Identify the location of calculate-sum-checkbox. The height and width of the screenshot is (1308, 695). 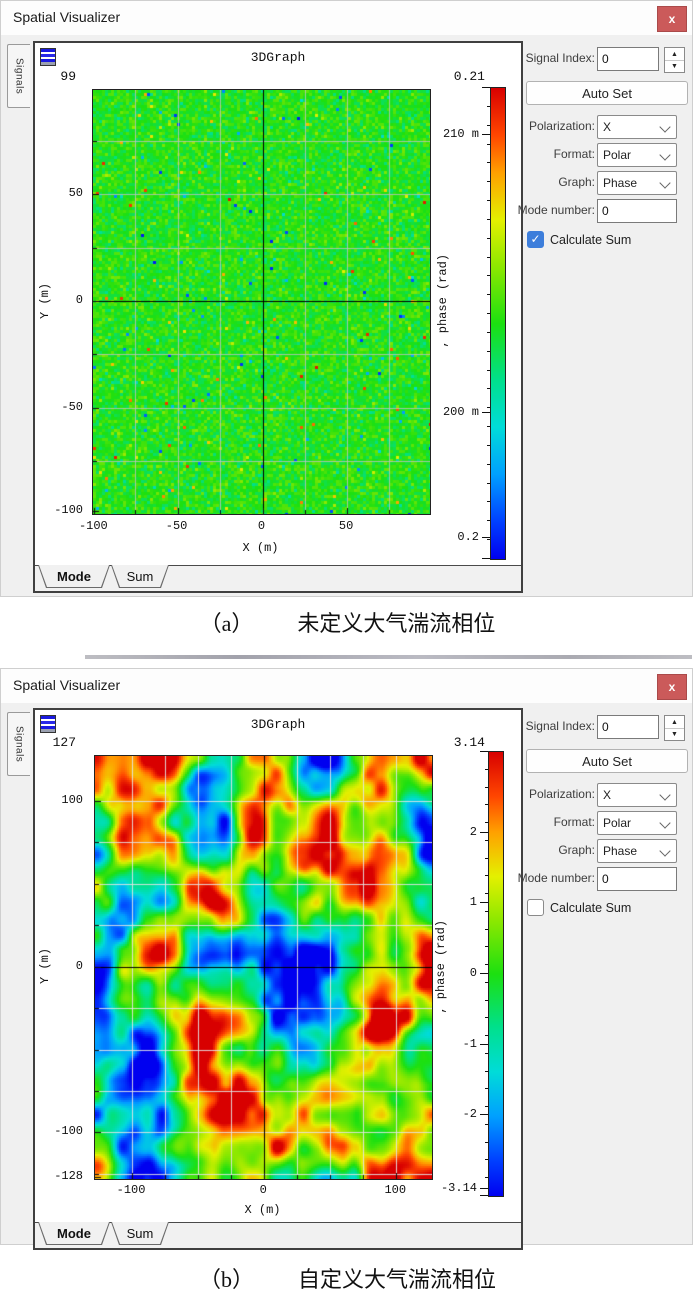
(535, 907).